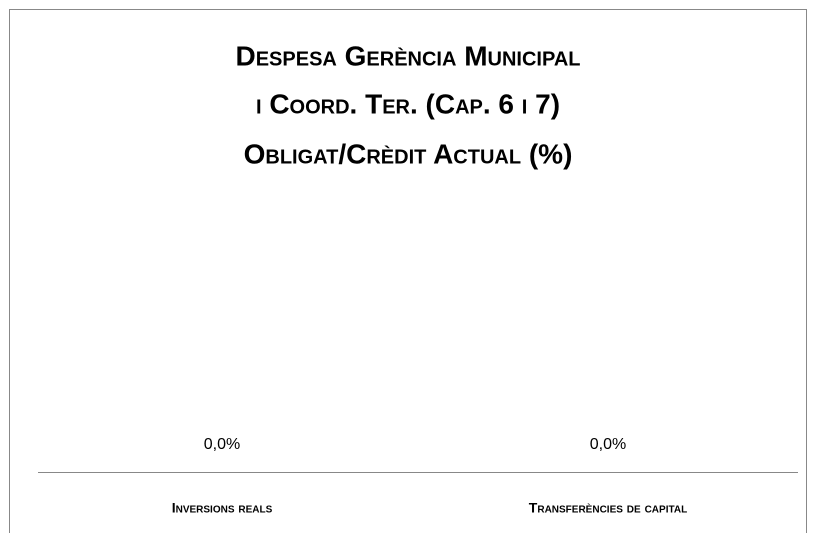 Image resolution: width=816 pixels, height=533 pixels. Describe the element at coordinates (408, 153) in the screenshot. I see `chart-title: Obligat/Crèdit Actual (%)` at that location.